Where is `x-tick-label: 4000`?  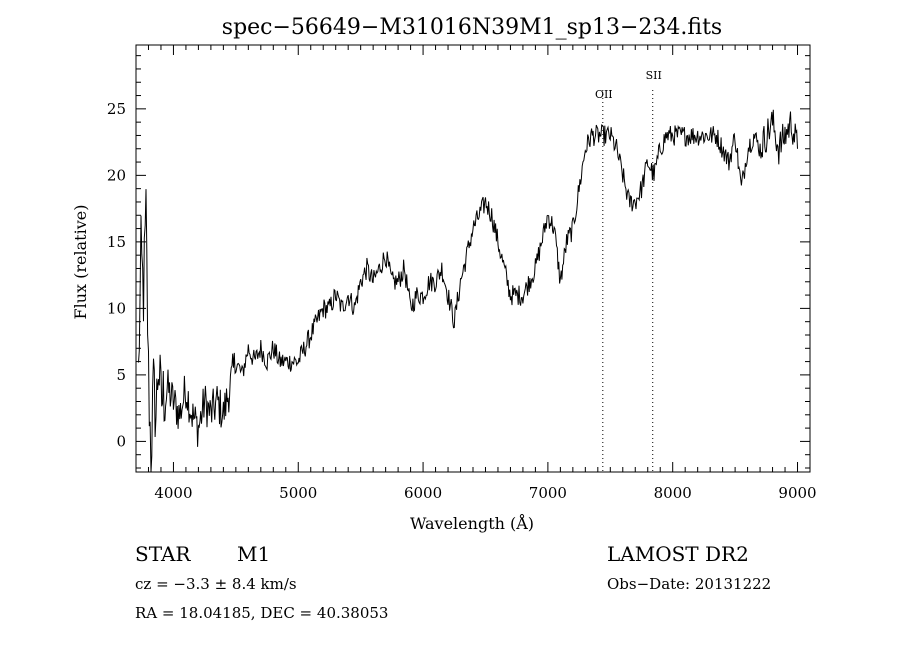
x-tick-label: 4000 is located at coordinates (173, 493).